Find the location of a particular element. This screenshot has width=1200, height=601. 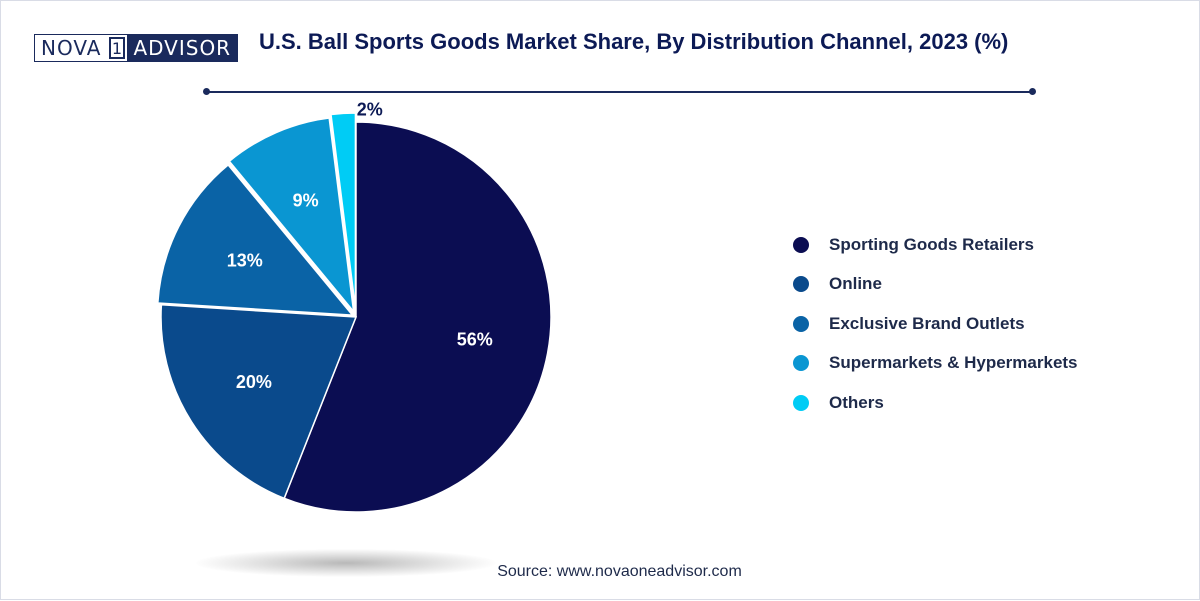

legend-item-sporting-goods-retailers: Sporting Goods Retailers is located at coordinates (935, 245).